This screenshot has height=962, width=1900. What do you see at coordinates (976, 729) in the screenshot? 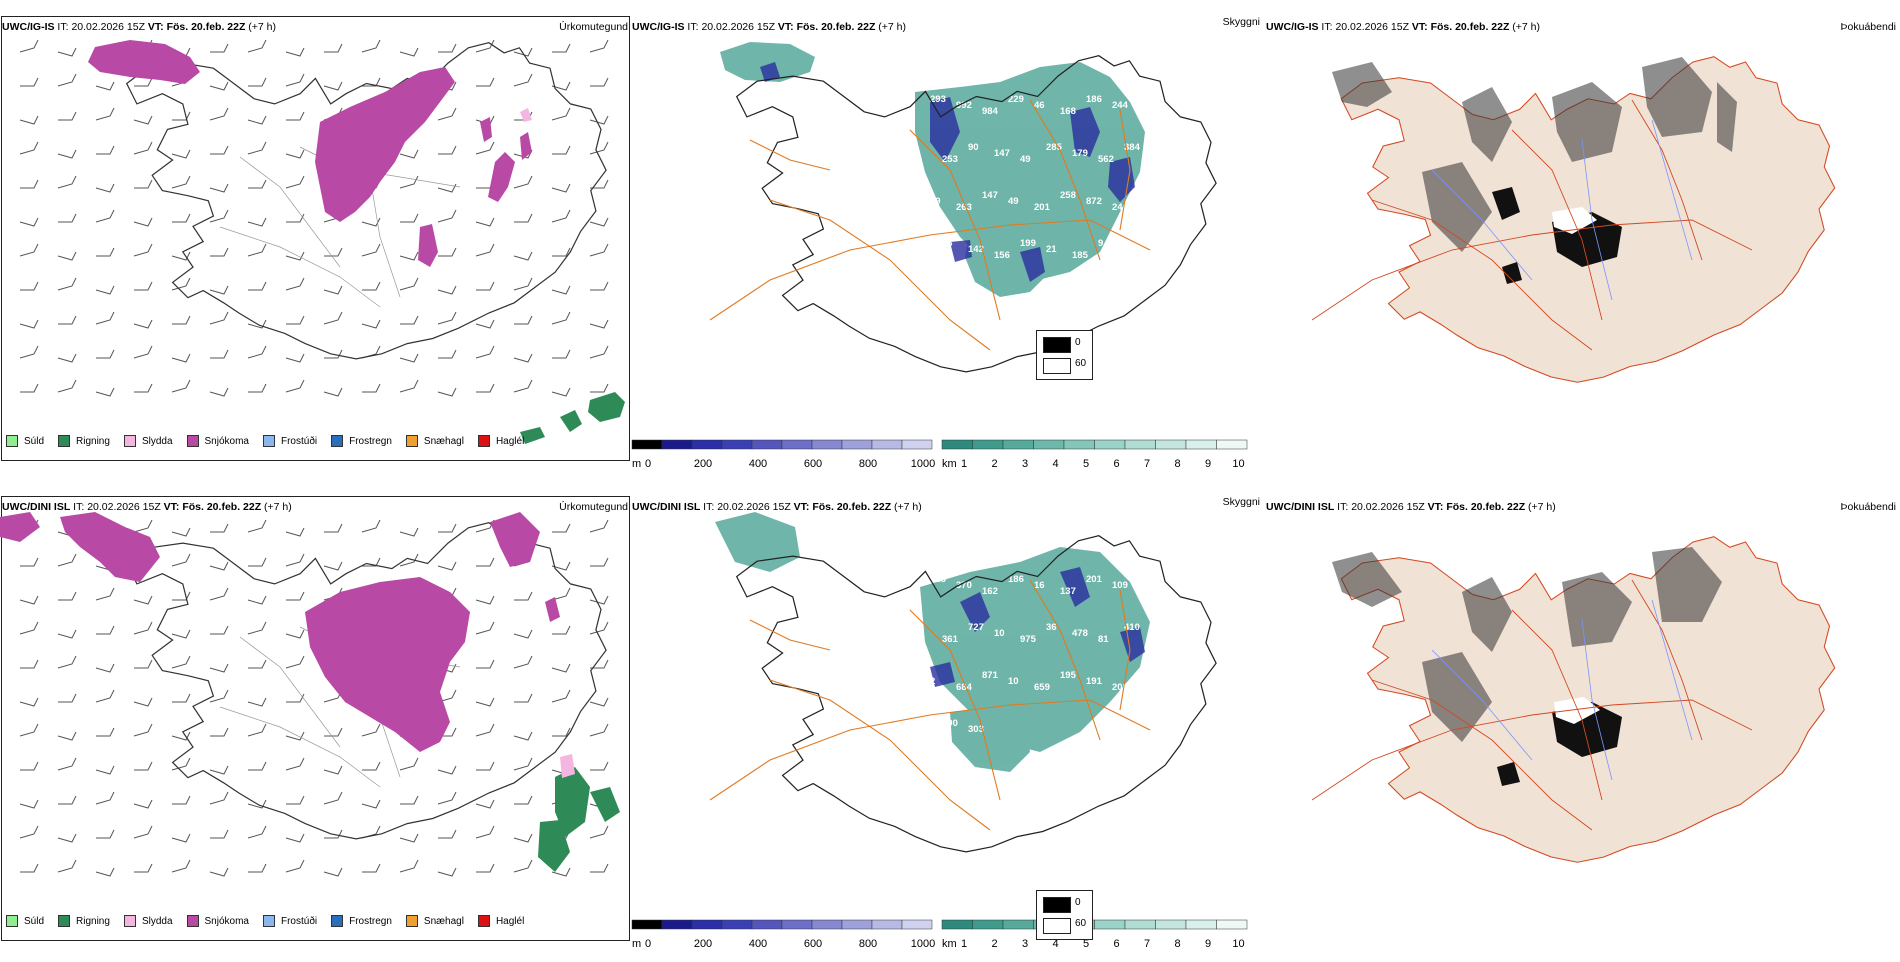
I see `ceiling-value-label: 303` at bounding box center [976, 729].